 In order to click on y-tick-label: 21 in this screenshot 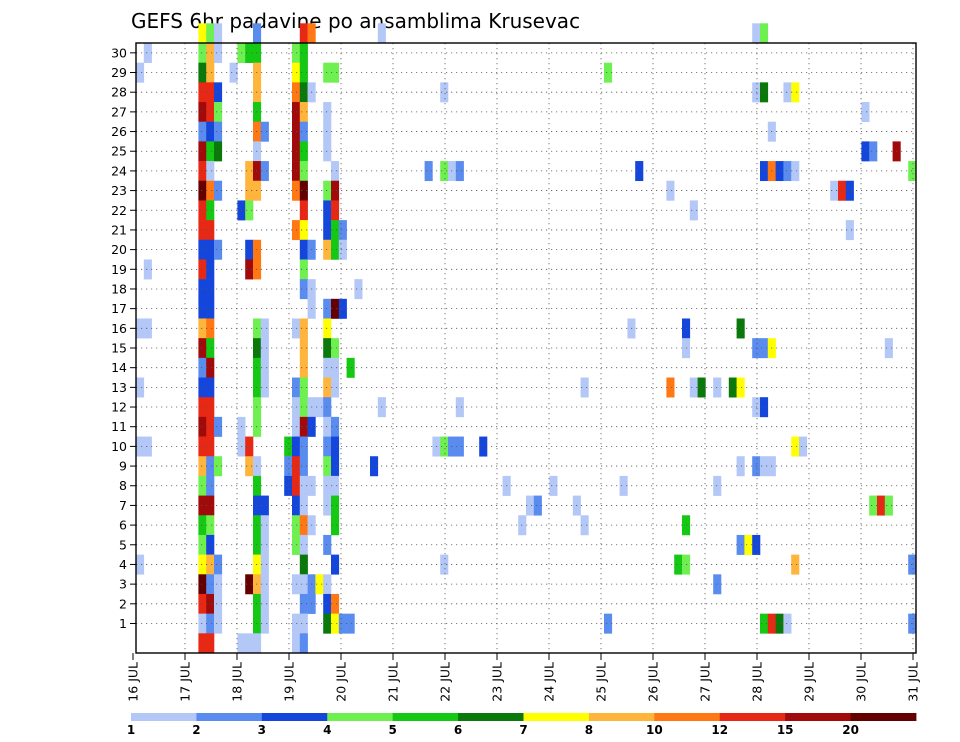, I will do `click(119, 229)`.